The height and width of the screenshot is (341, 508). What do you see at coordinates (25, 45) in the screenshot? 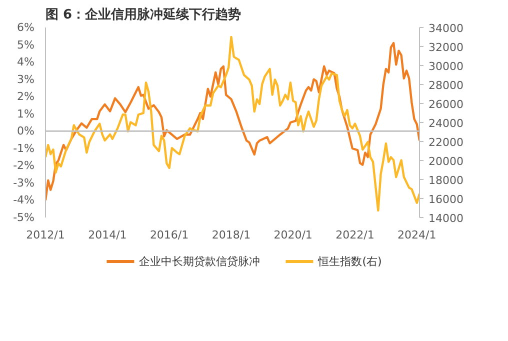
I see `y-tick-label: 5%` at bounding box center [25, 45].